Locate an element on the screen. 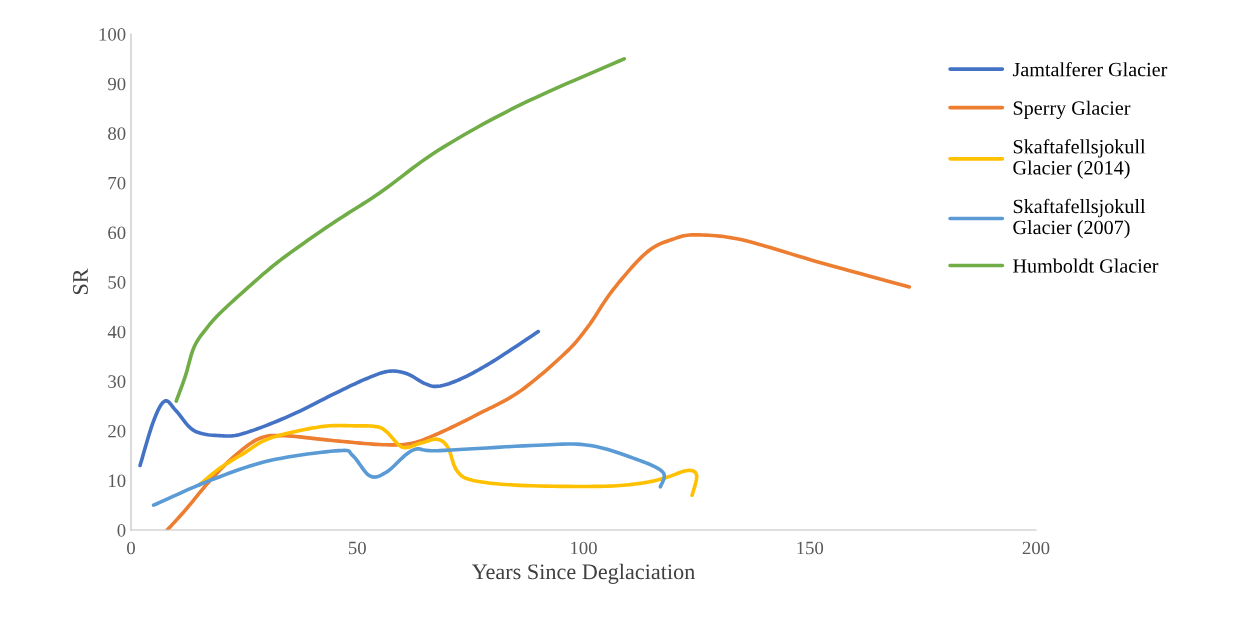 The height and width of the screenshot is (636, 1252). y-tick-label: 50 is located at coordinates (117, 282).